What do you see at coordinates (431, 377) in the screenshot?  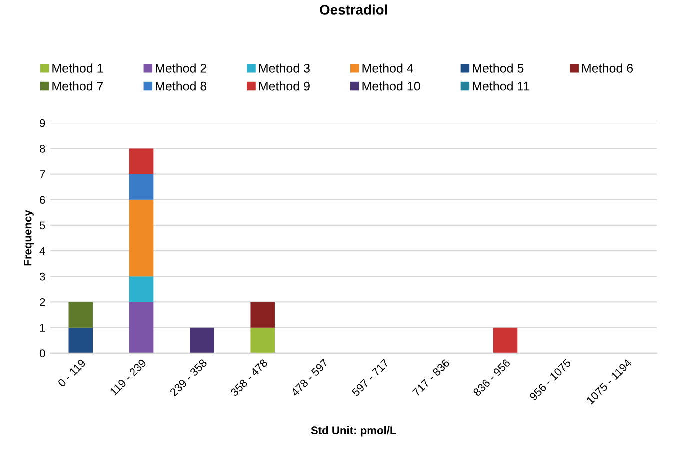 I see `x-tick-label: 717 - 836` at bounding box center [431, 377].